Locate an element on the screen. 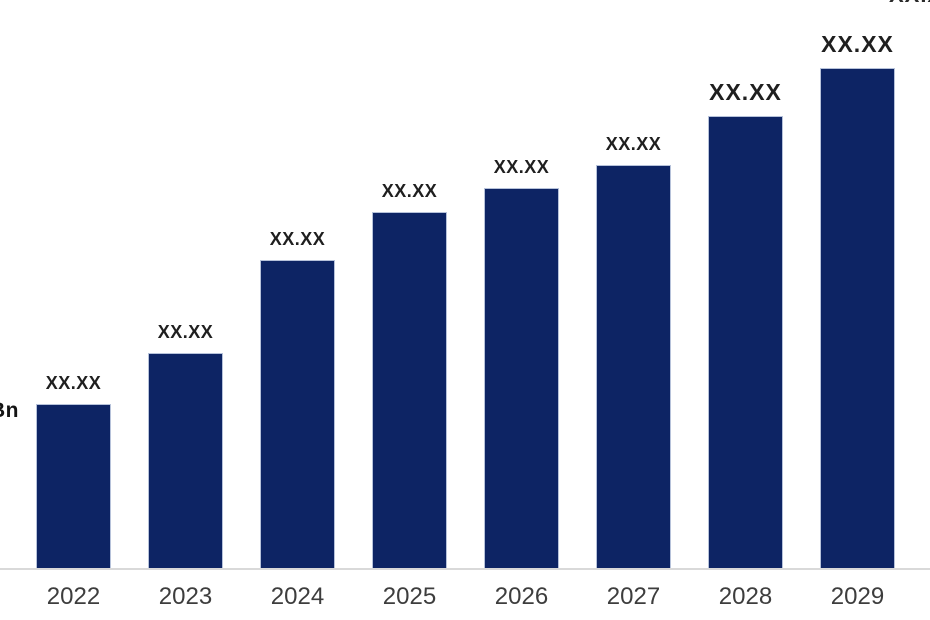 The height and width of the screenshot is (620, 930). cropped-top-right-label: XX.XX is located at coordinates (909, 2).